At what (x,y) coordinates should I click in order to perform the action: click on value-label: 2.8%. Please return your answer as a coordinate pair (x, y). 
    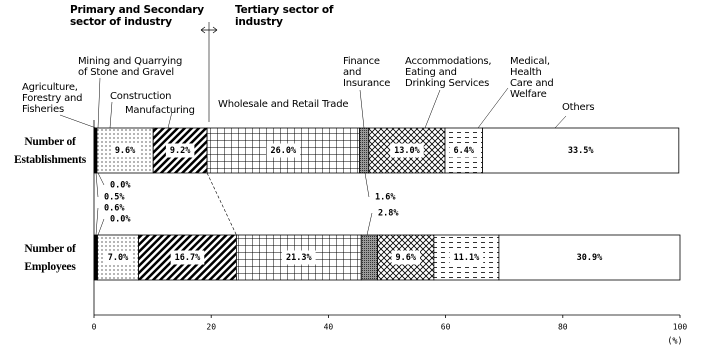
    Looking at the image, I should click on (388, 214).